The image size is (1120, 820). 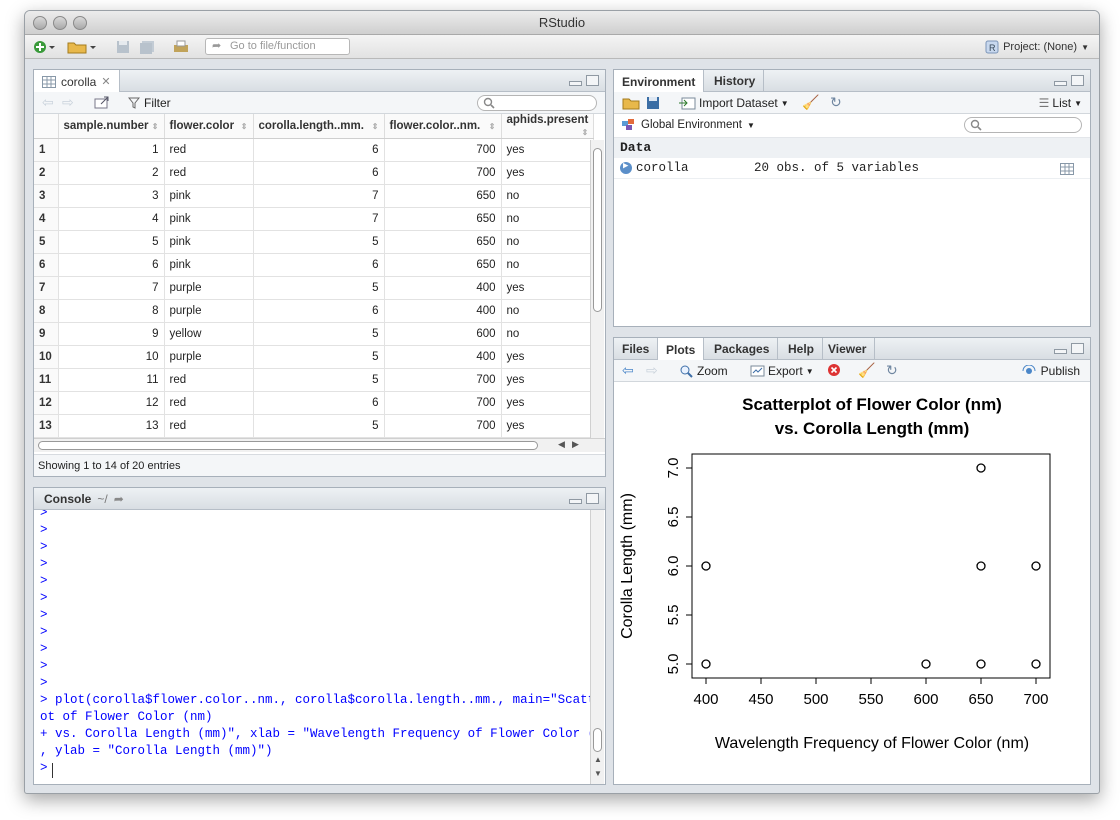 I want to click on back-arrow-icon: ⇦, so click(x=48, y=102).